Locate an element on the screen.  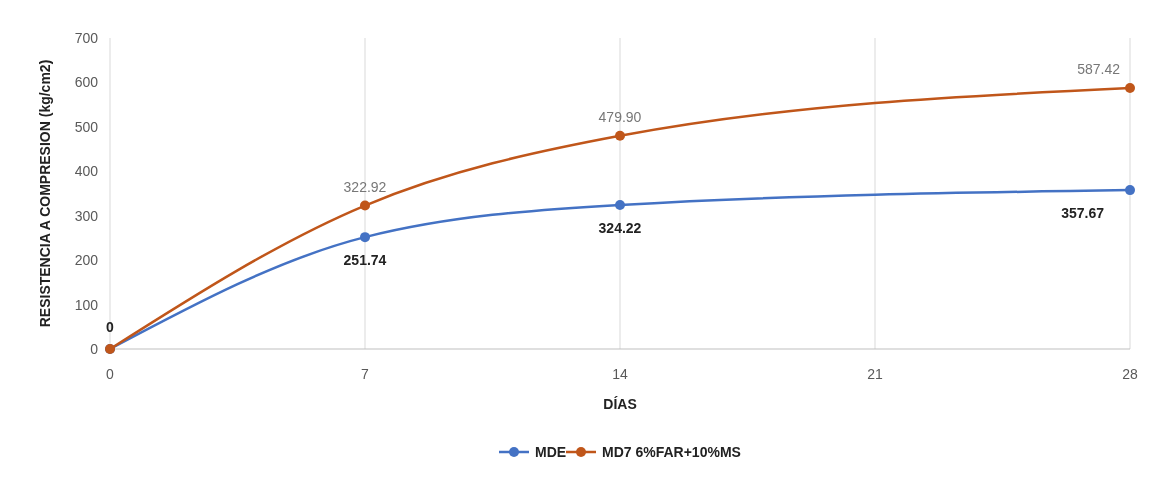
x-tick-label: 7 is located at coordinates (365, 374).